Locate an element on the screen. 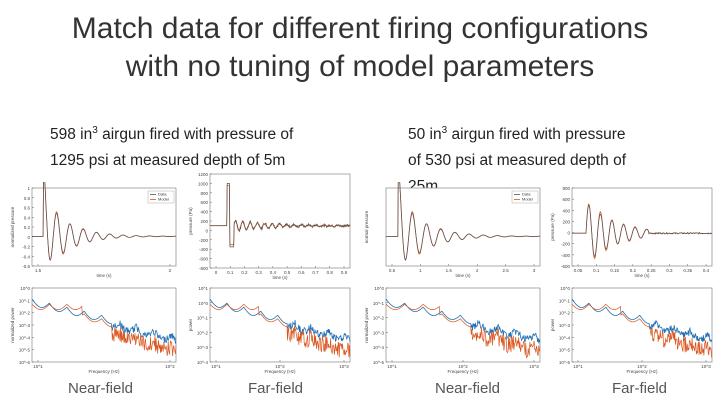  y-tick-label: -0.6 is located at coordinates (26, 266).